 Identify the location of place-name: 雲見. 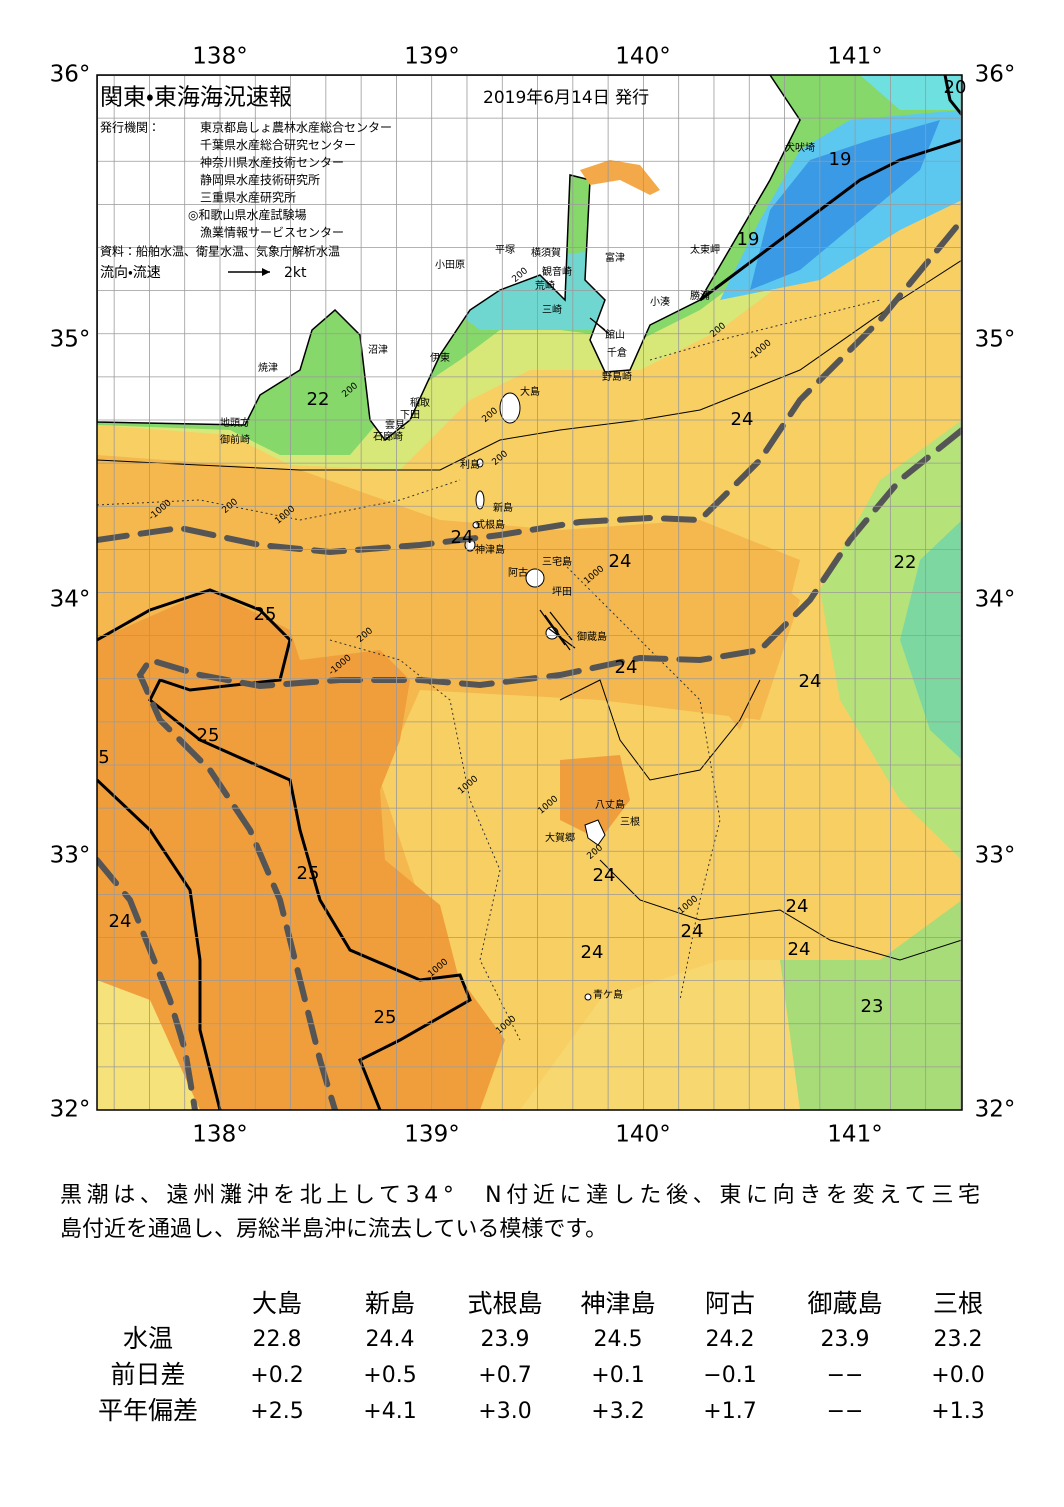
(395, 425).